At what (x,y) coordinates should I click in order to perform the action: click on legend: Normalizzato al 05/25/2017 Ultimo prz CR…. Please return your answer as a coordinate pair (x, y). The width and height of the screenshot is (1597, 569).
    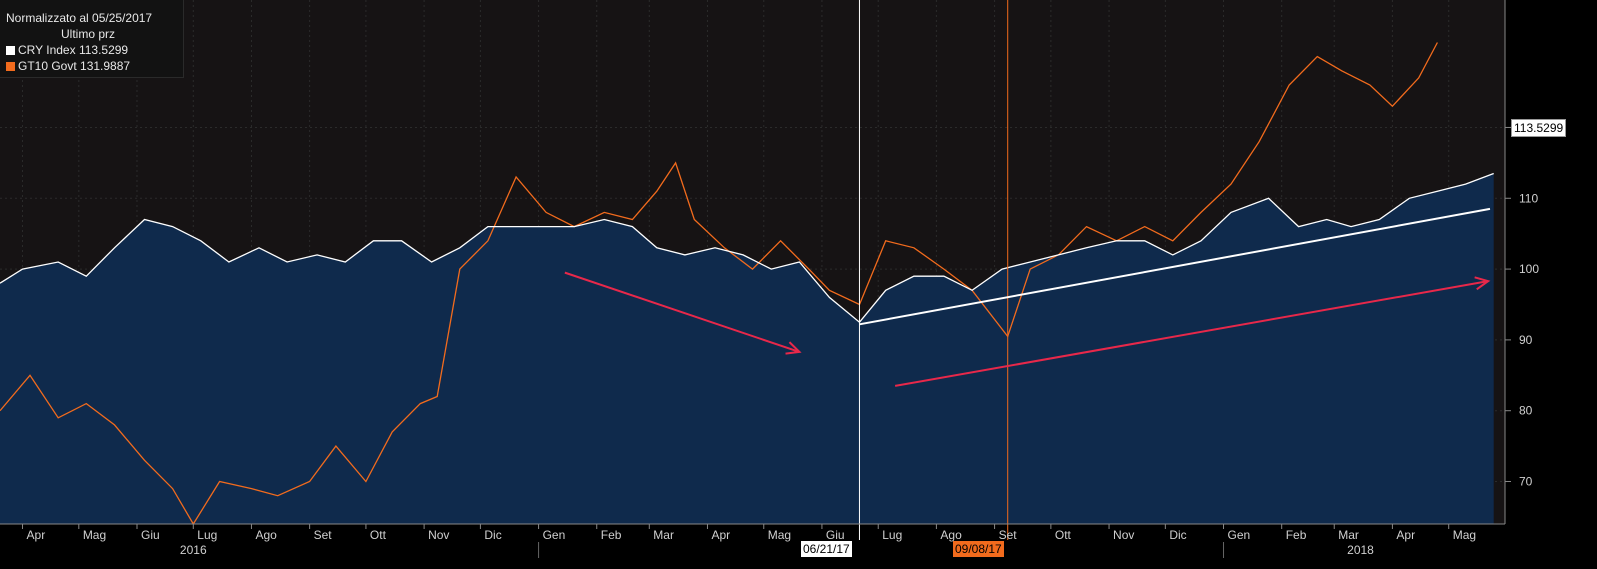
    Looking at the image, I should click on (92, 39).